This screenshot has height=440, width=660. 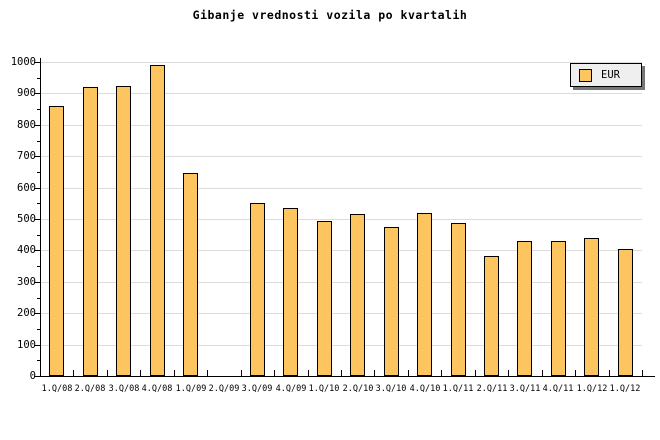 I want to click on y-axis-label: 500, so click(x=26, y=219).